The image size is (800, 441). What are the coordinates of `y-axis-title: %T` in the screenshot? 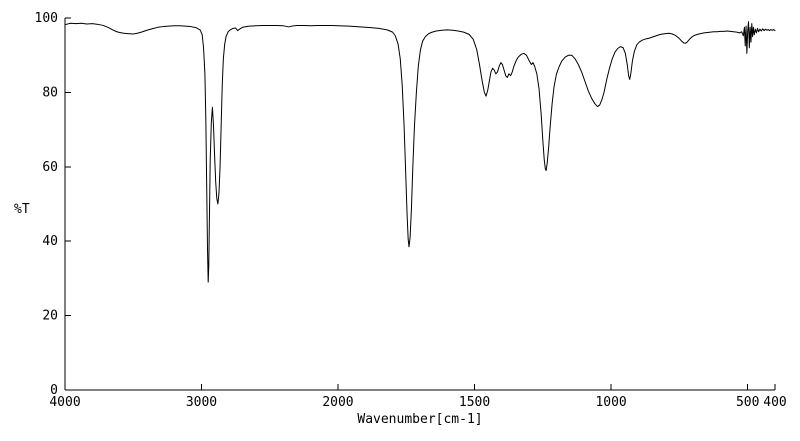 It's located at (22, 209).